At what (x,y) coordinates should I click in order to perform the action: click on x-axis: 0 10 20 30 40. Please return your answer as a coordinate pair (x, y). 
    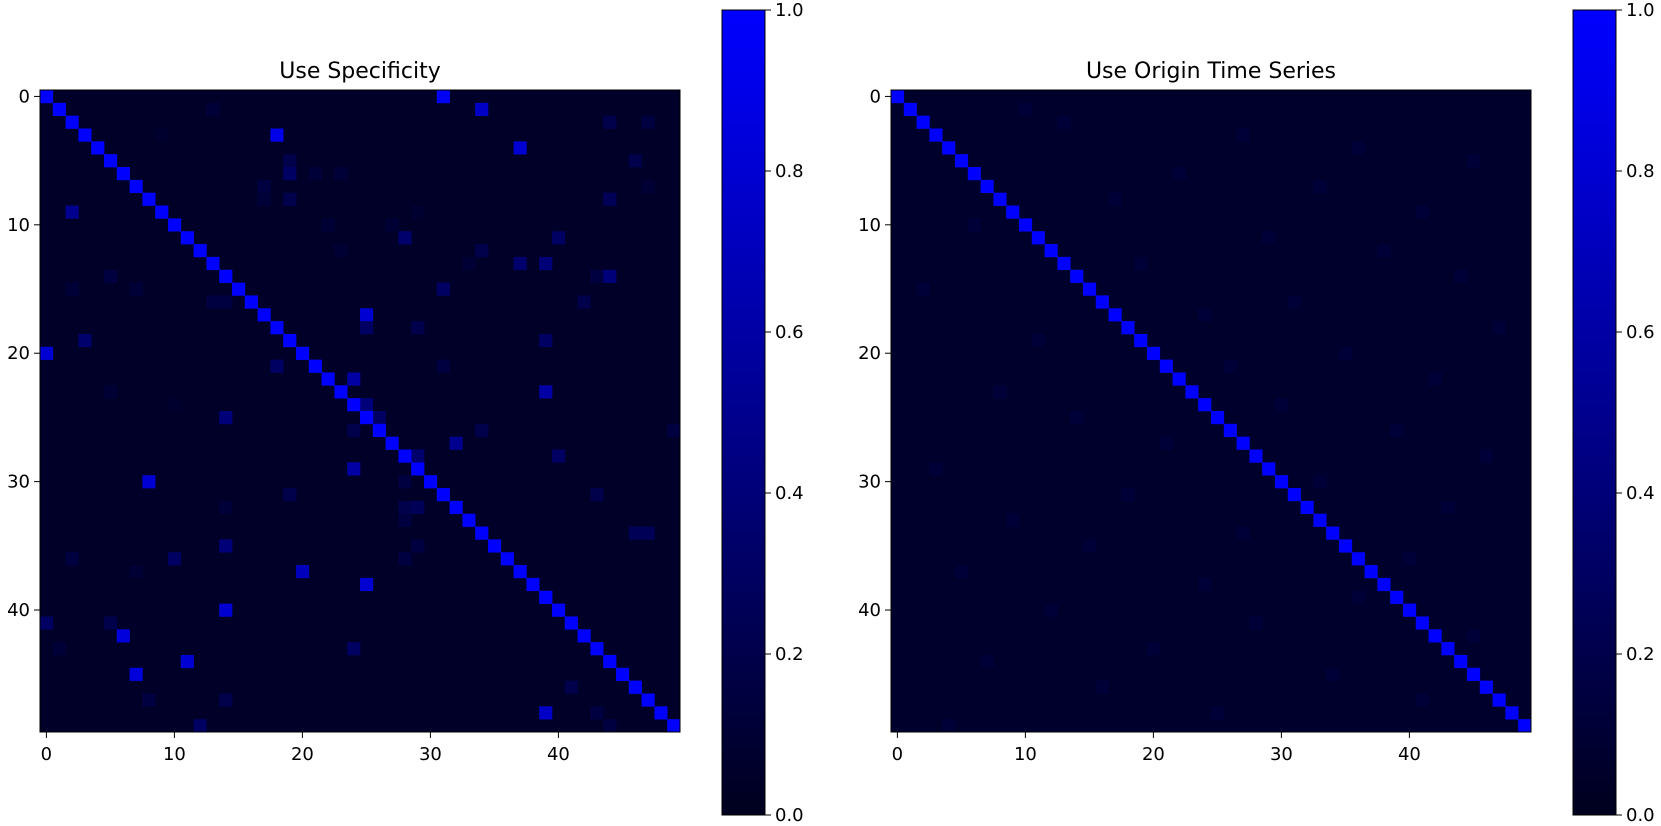
    Looking at the image, I should click on (1156, 748).